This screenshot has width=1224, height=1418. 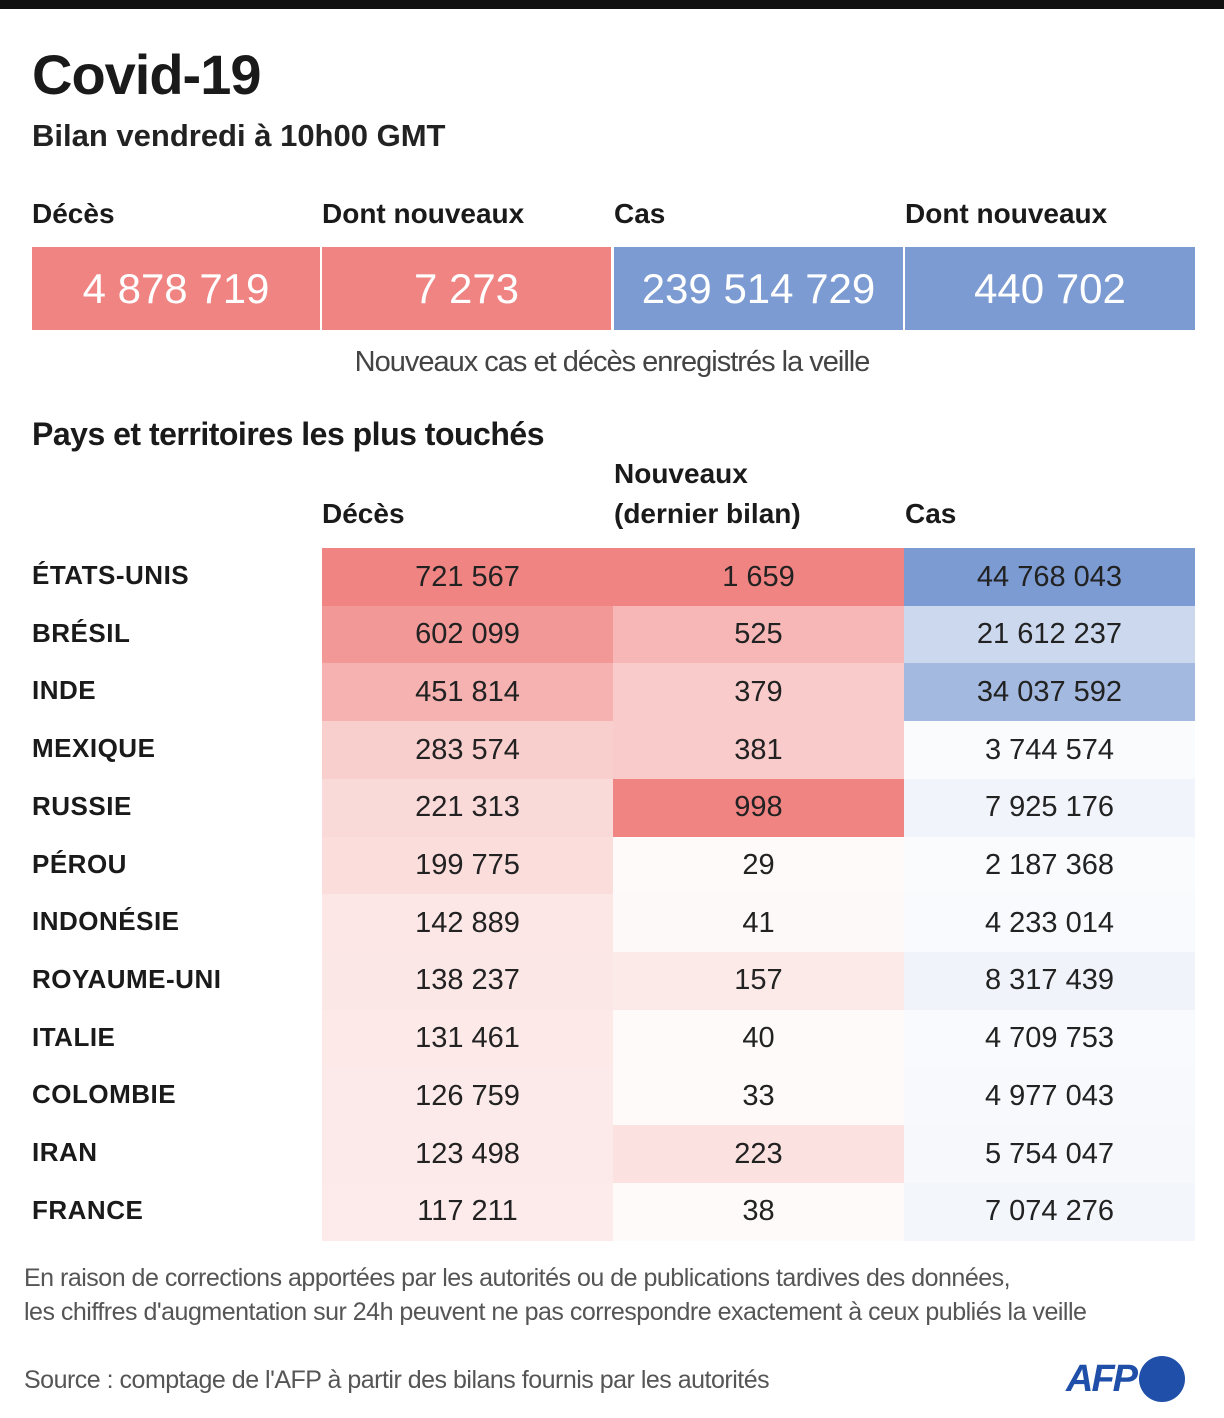 I want to click on country-label: ÉTATS-UNIS, so click(x=111, y=575).